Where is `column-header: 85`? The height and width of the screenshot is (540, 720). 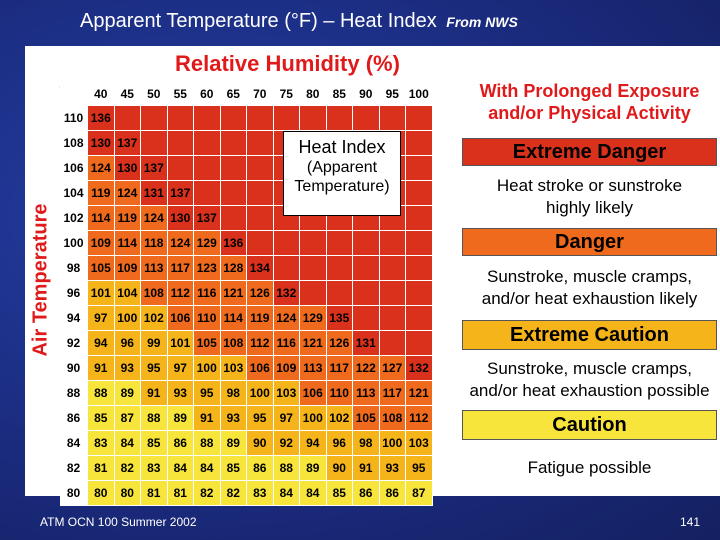 column-header: 85 is located at coordinates (339, 94).